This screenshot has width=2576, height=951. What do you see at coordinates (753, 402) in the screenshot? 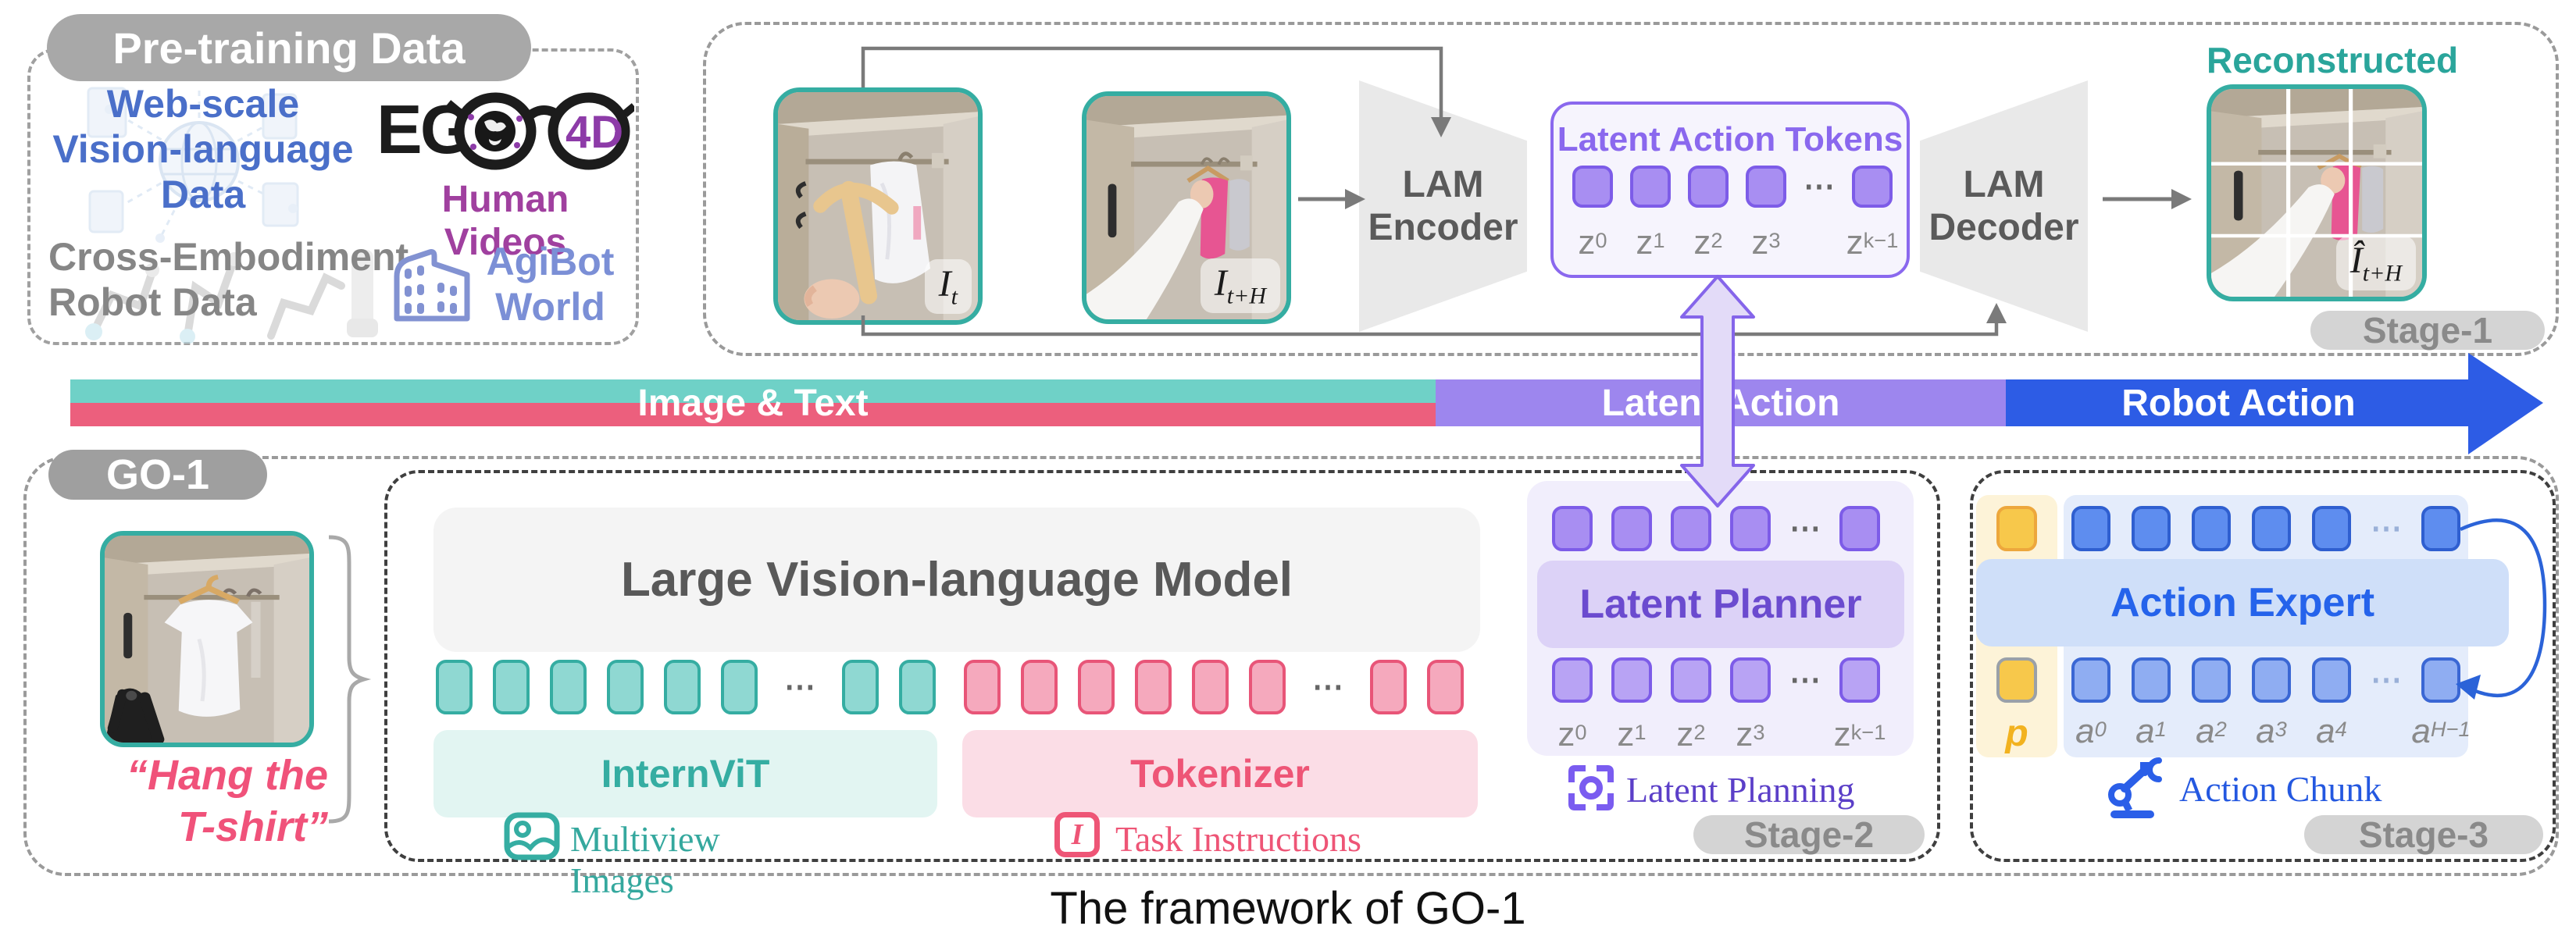
I see `timeline-image-text-segment: Image & Text` at bounding box center [753, 402].